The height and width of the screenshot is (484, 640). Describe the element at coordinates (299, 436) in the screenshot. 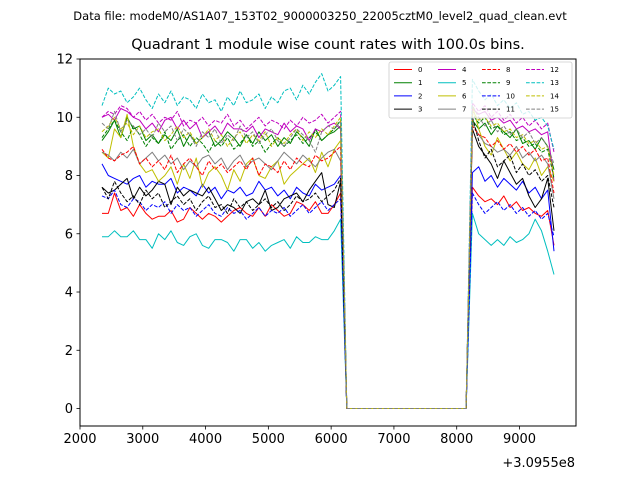

I see `x-axis: 2000 3000 4000 5000 6000 7000 8000 9000` at that location.